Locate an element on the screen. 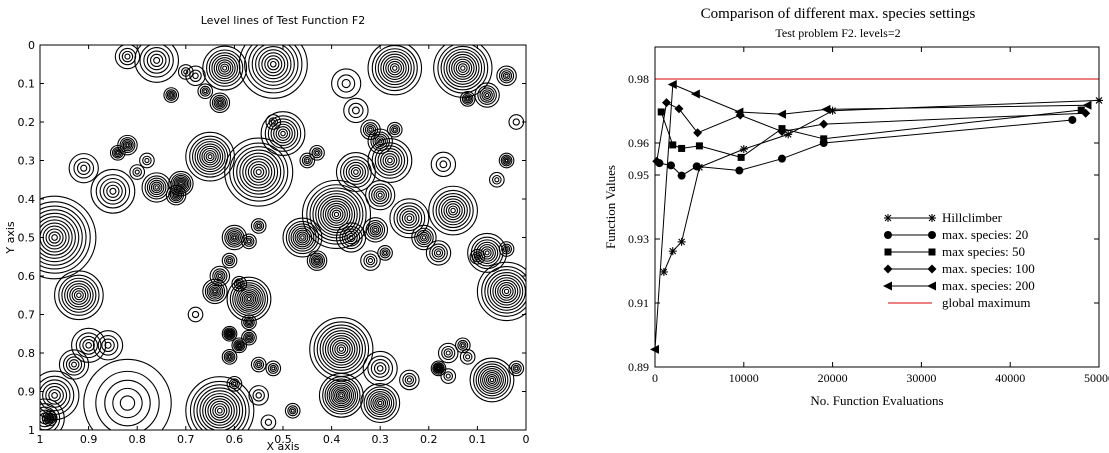 The height and width of the screenshot is (453, 1109). x-tick-label: 40000 is located at coordinates (1010, 378).